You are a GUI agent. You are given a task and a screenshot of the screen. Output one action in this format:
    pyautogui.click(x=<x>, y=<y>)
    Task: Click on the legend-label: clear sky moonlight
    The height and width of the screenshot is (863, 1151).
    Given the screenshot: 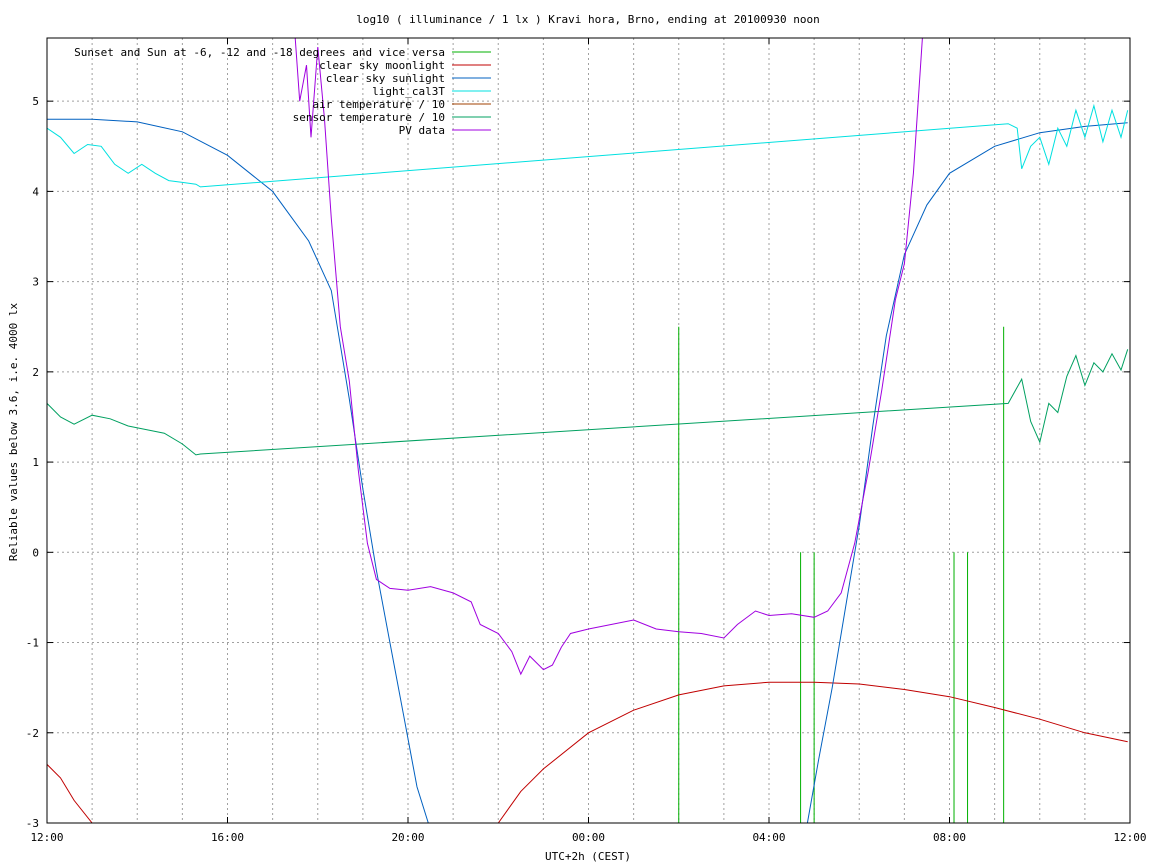 What is the action you would take?
    pyautogui.click(x=382, y=65)
    